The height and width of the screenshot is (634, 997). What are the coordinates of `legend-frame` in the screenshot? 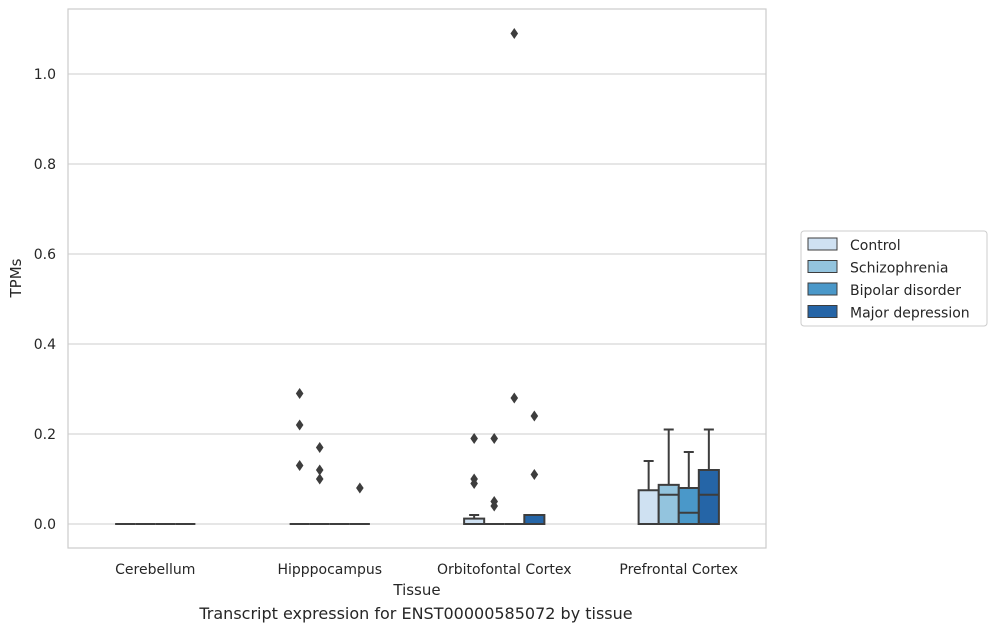 It's located at (894, 278).